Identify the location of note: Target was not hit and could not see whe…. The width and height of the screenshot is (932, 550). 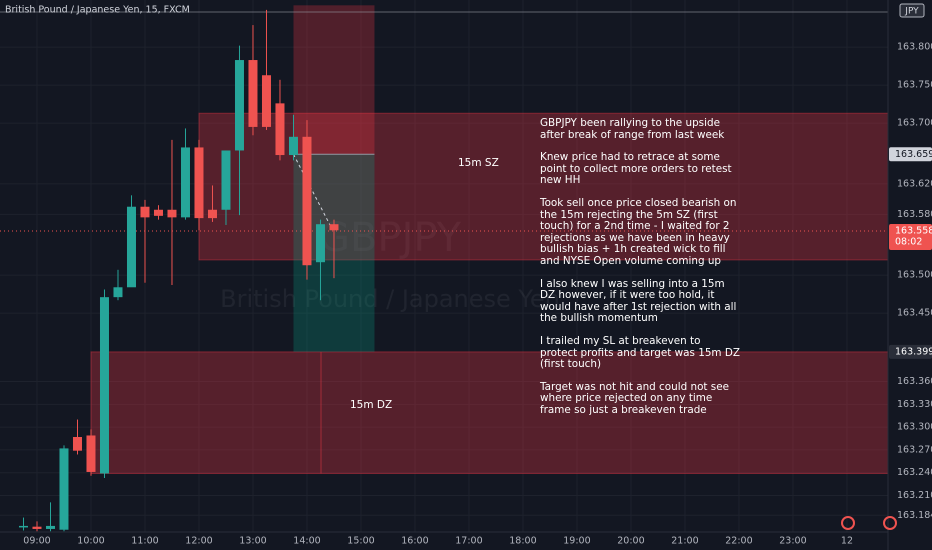
(635, 398).